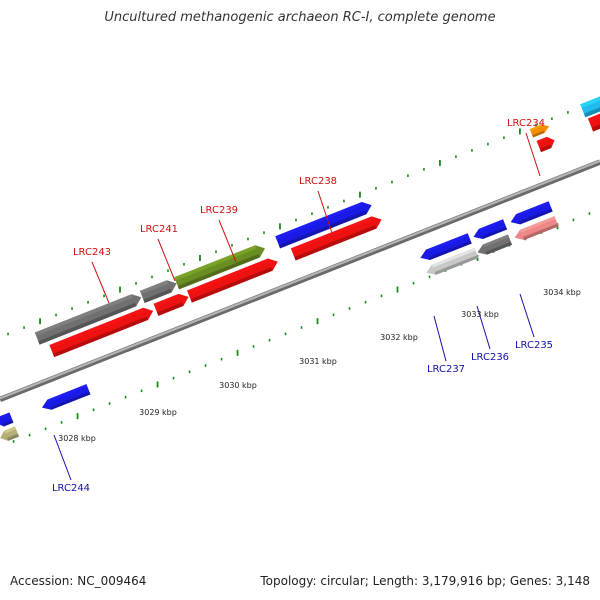 Image resolution: width=600 pixels, height=600 pixels. What do you see at coordinates (526, 123) in the screenshot?
I see `gene-label-lrc234: LRC234` at bounding box center [526, 123].